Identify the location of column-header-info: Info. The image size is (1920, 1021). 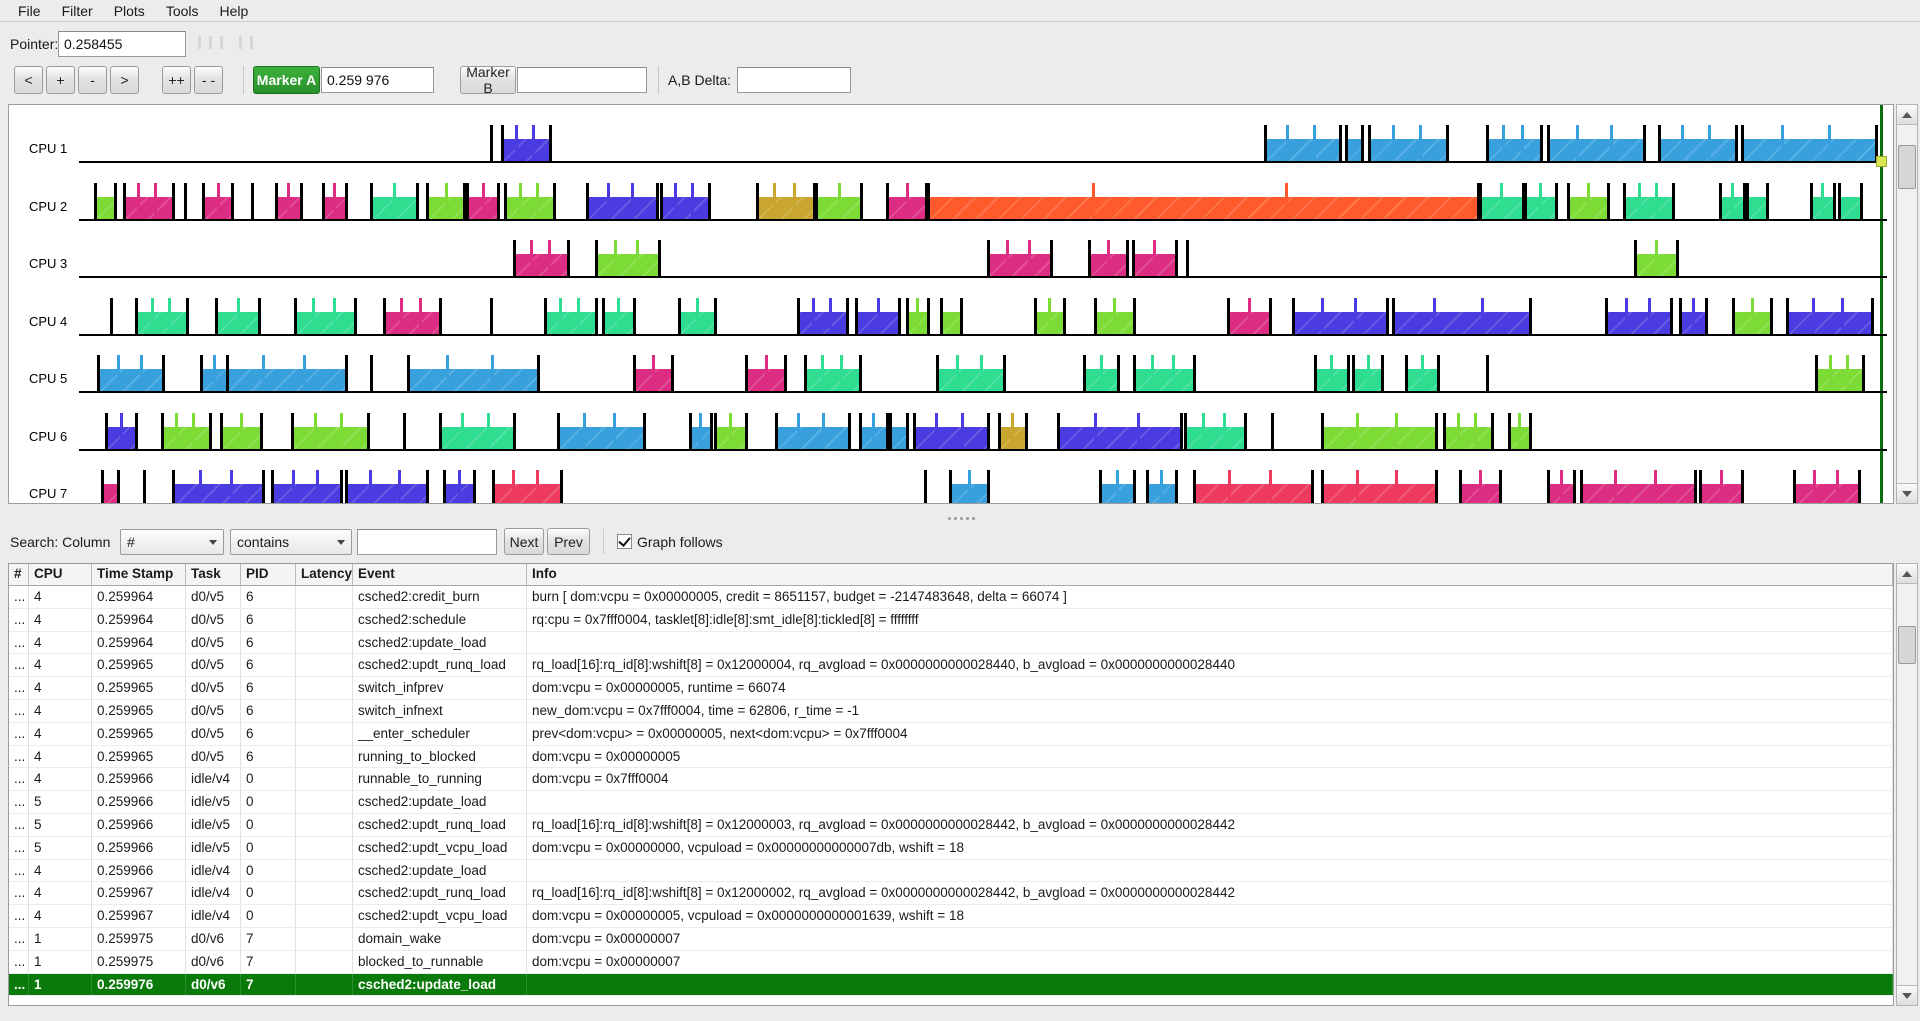
(1210, 574).